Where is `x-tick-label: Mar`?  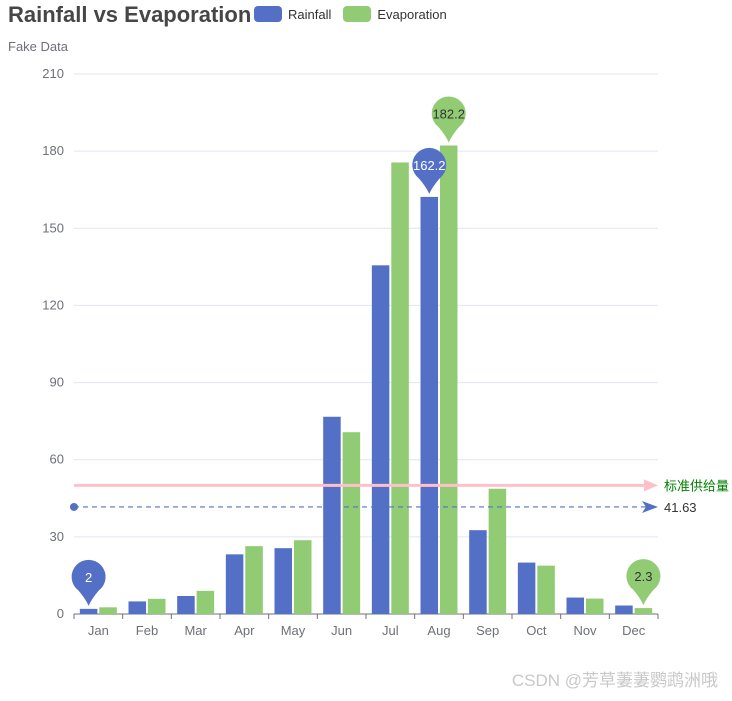 x-tick-label: Mar is located at coordinates (195, 630).